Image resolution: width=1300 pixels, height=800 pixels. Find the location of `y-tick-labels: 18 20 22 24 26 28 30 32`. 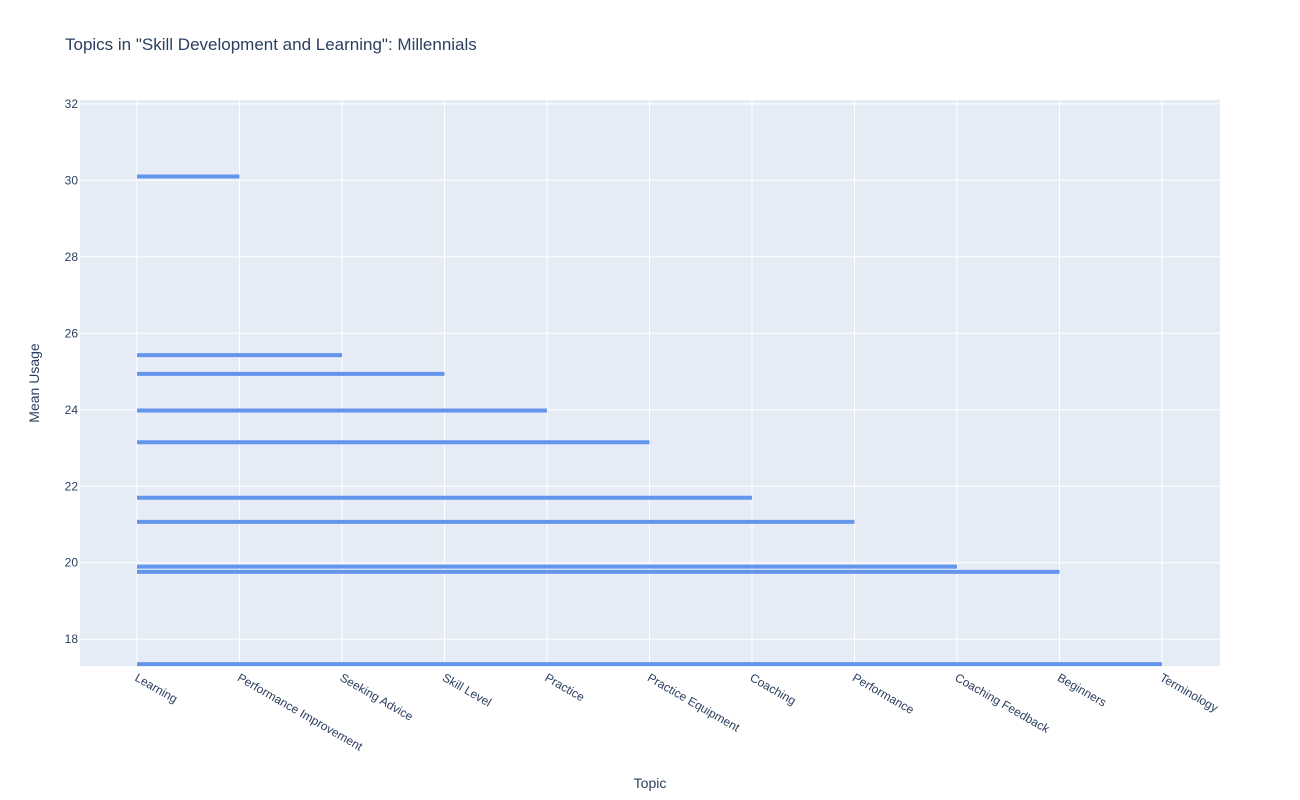

y-tick-labels: 18 20 22 24 26 28 30 32 is located at coordinates (72, 371).